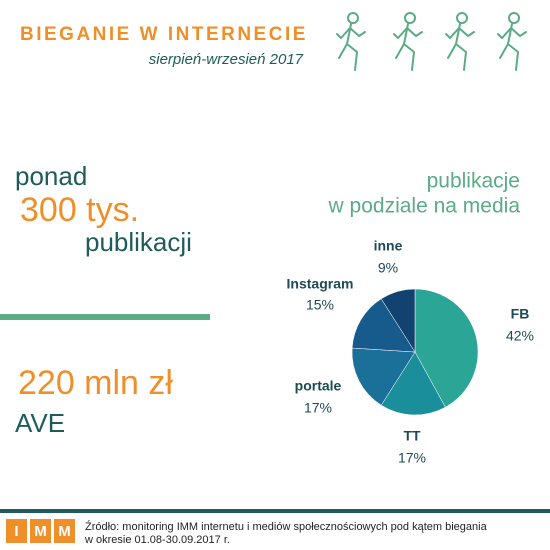 This screenshot has height=550, width=550. What do you see at coordinates (275, 511) in the screenshot?
I see `footer-line` at bounding box center [275, 511].